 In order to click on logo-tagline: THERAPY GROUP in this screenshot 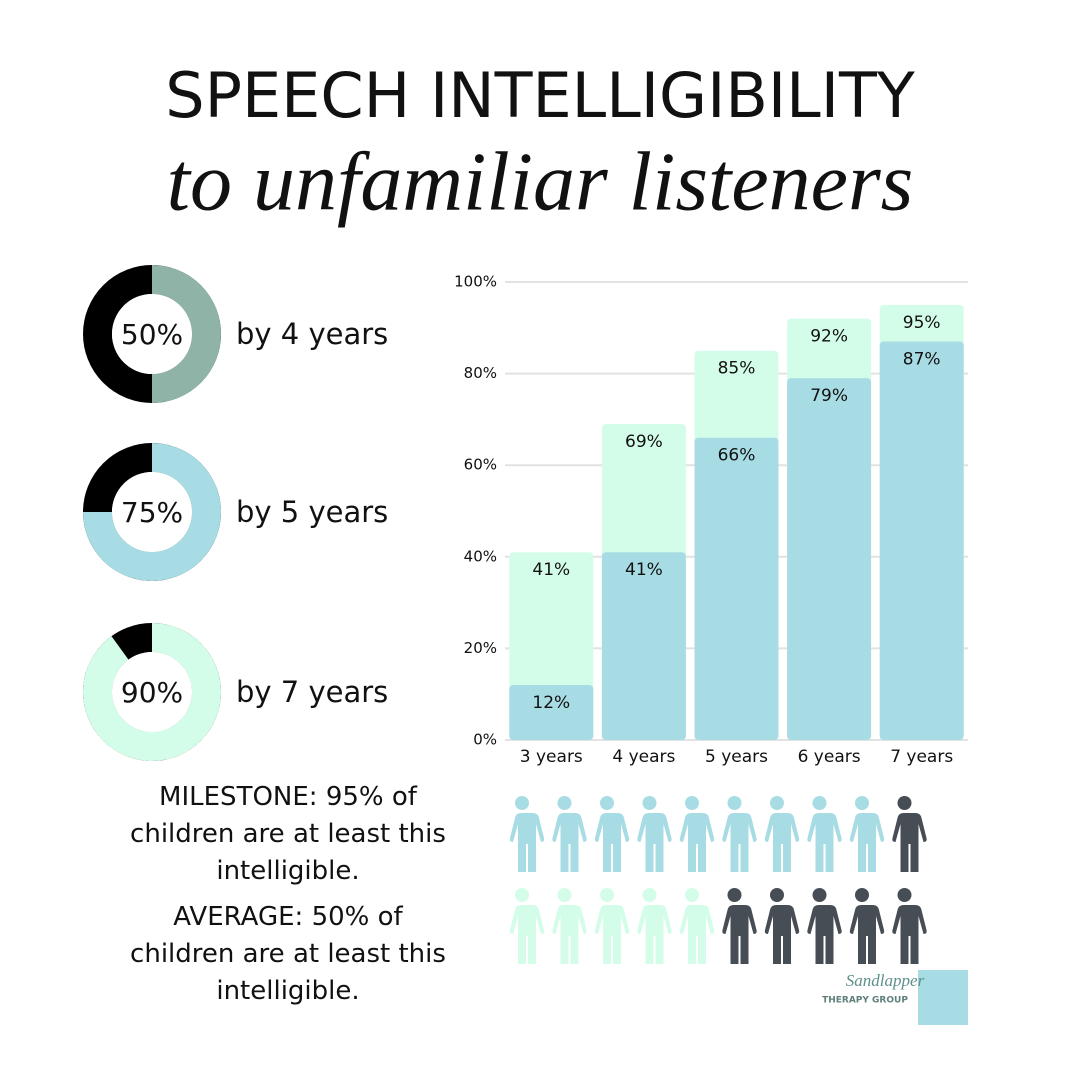, I will do `click(865, 1001)`.